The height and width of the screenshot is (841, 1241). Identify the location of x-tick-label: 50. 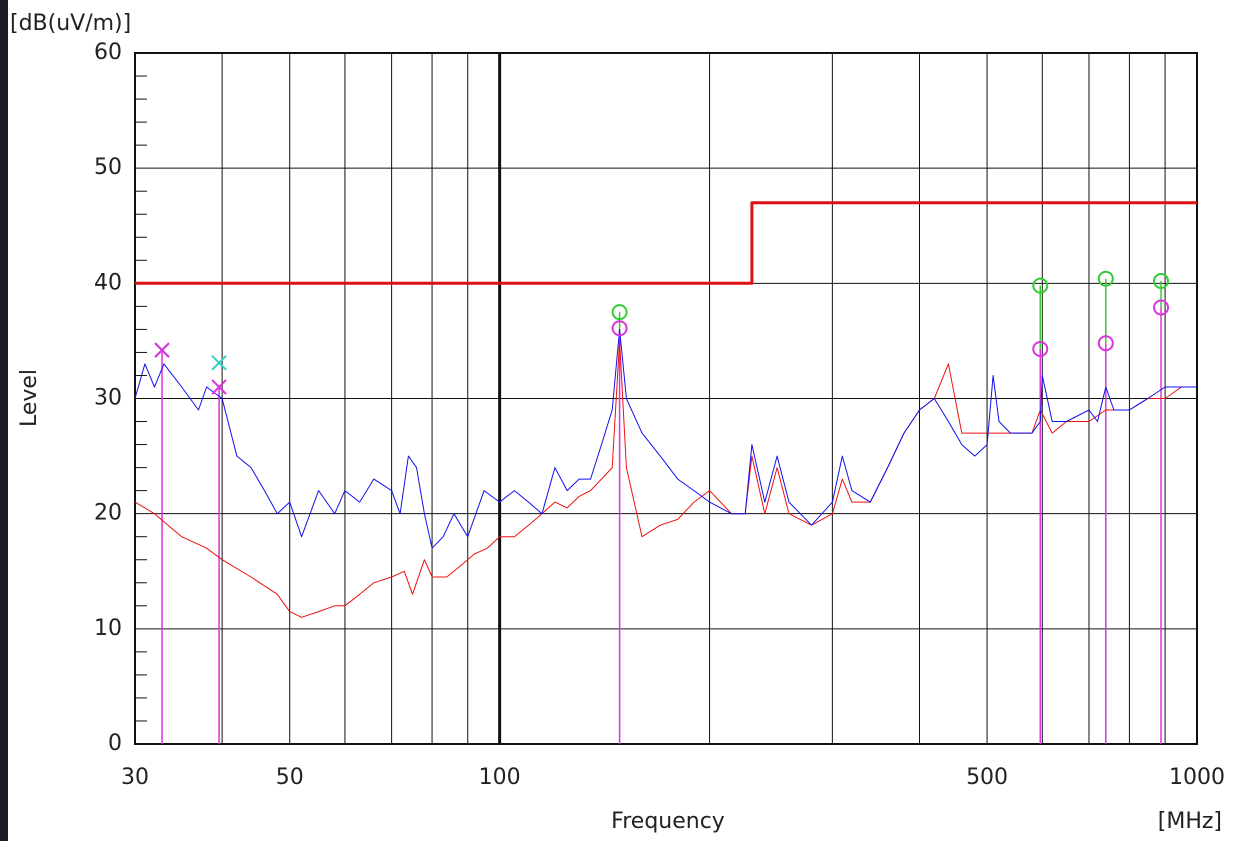
(290, 777).